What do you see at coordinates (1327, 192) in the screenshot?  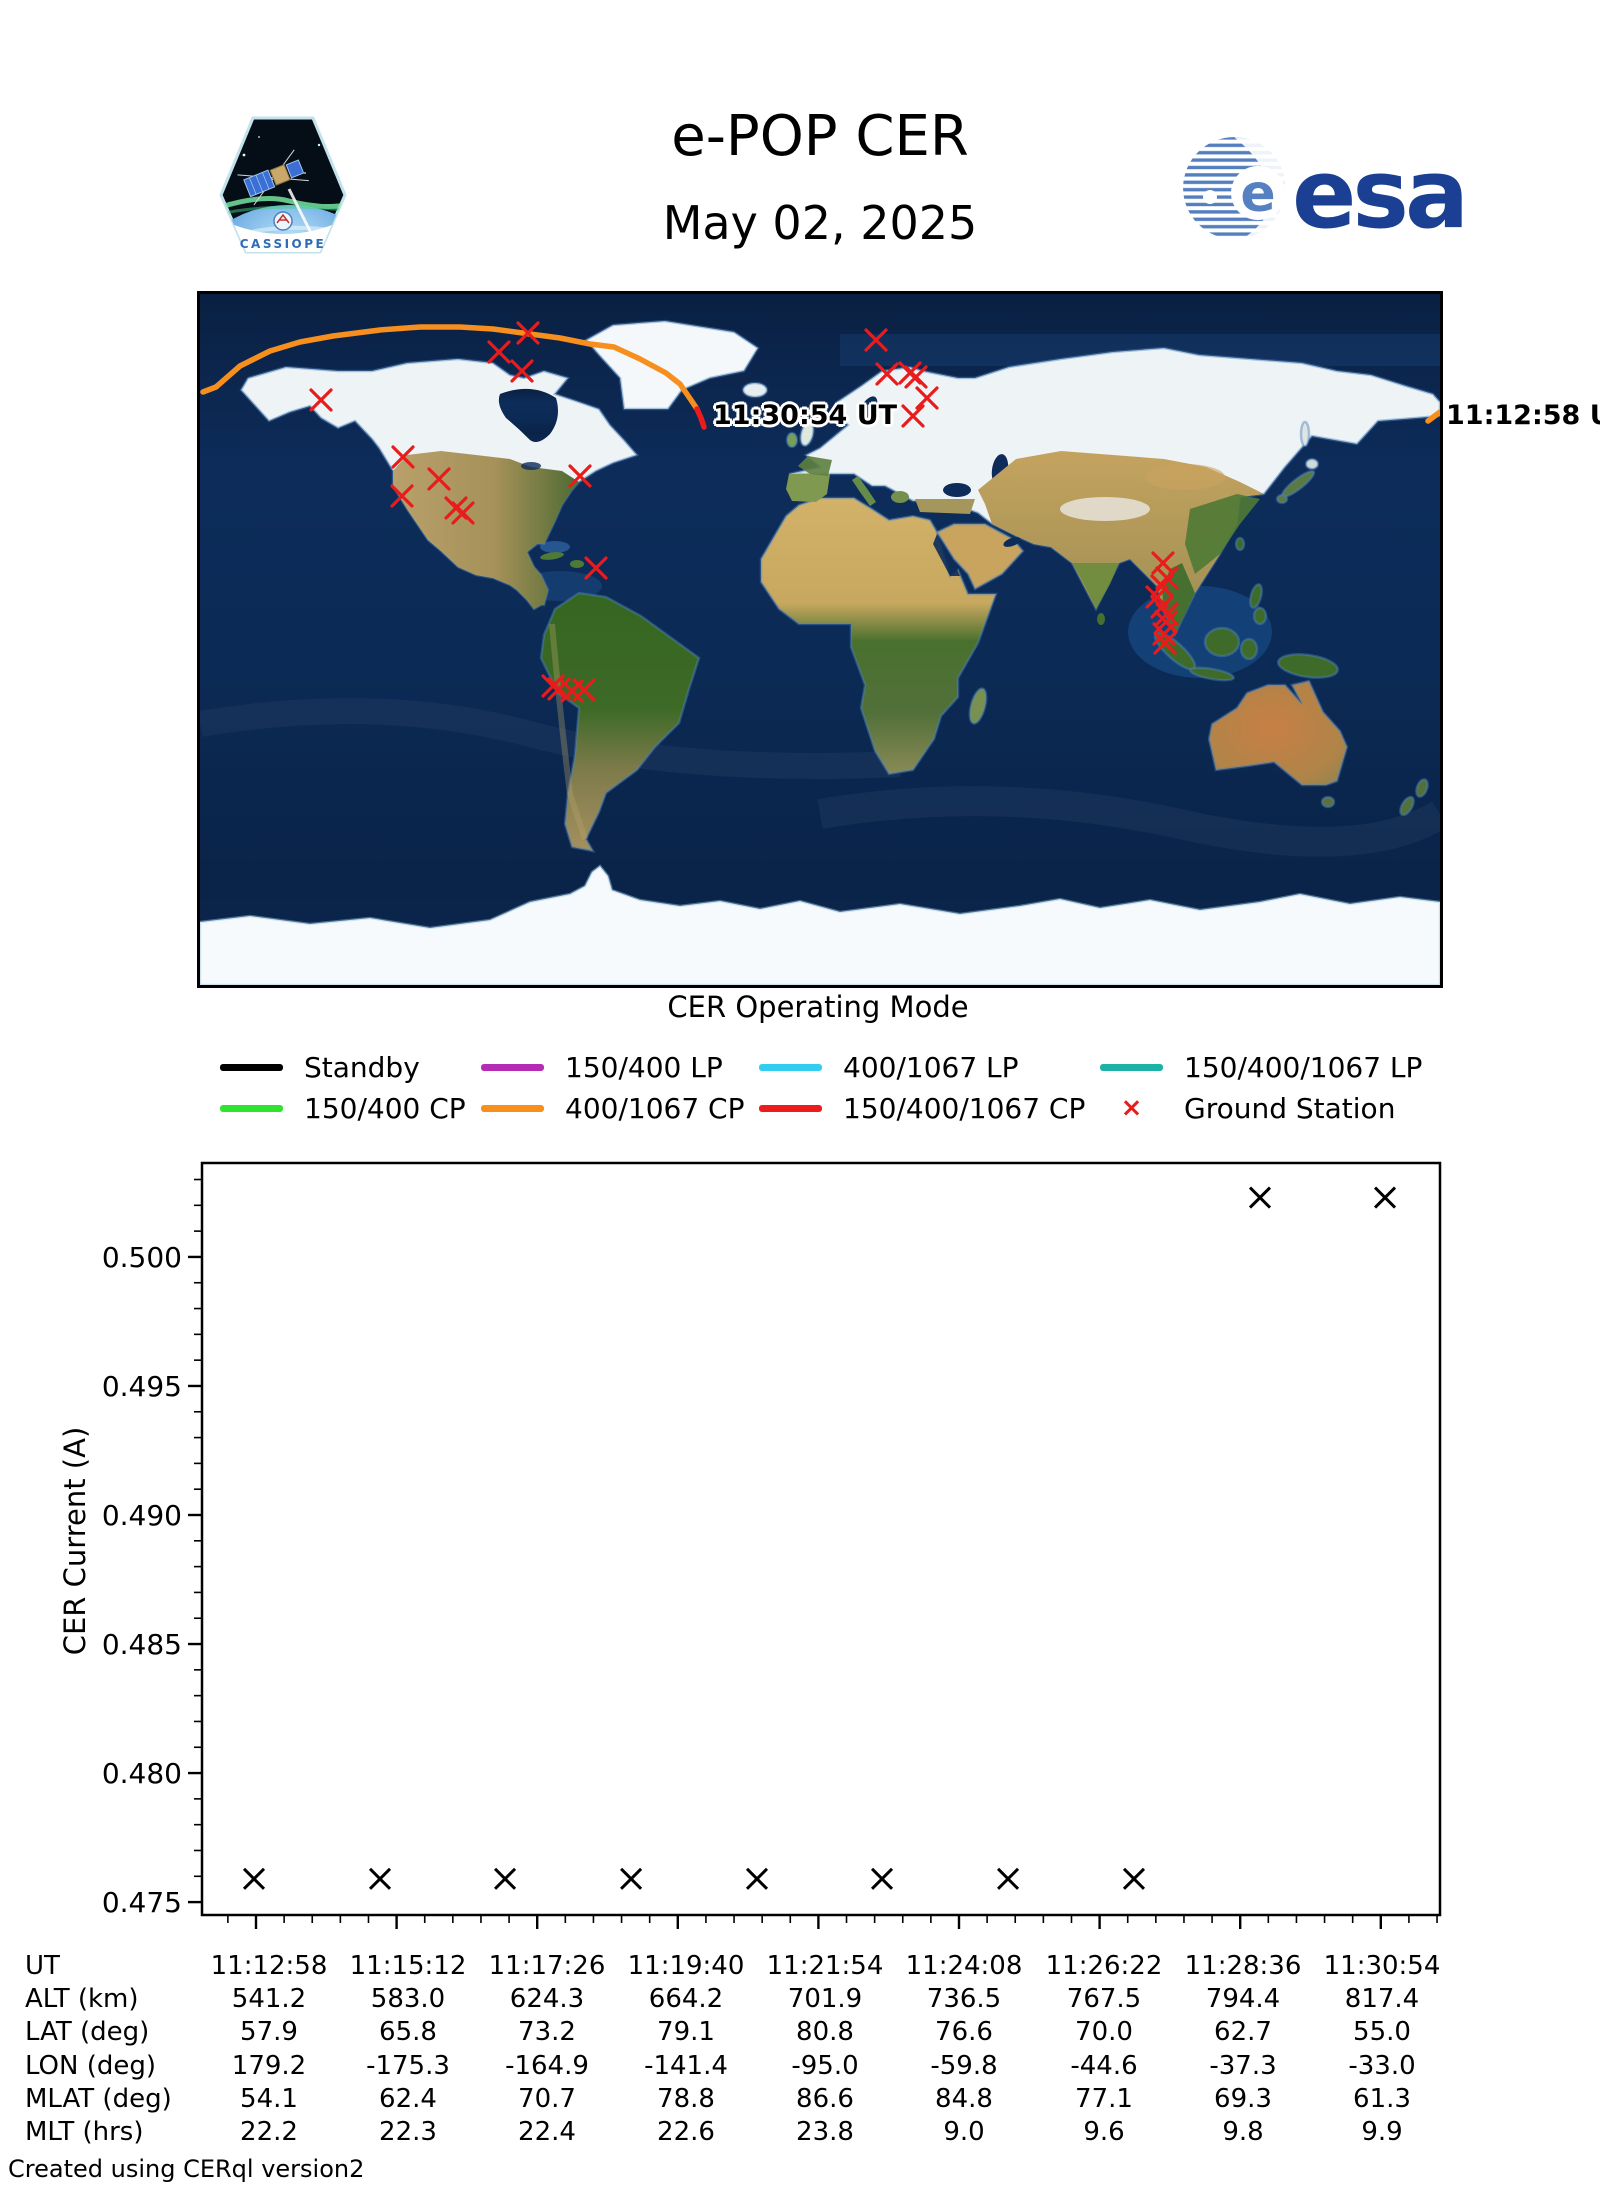 I see `esa-logo: e esa` at bounding box center [1327, 192].